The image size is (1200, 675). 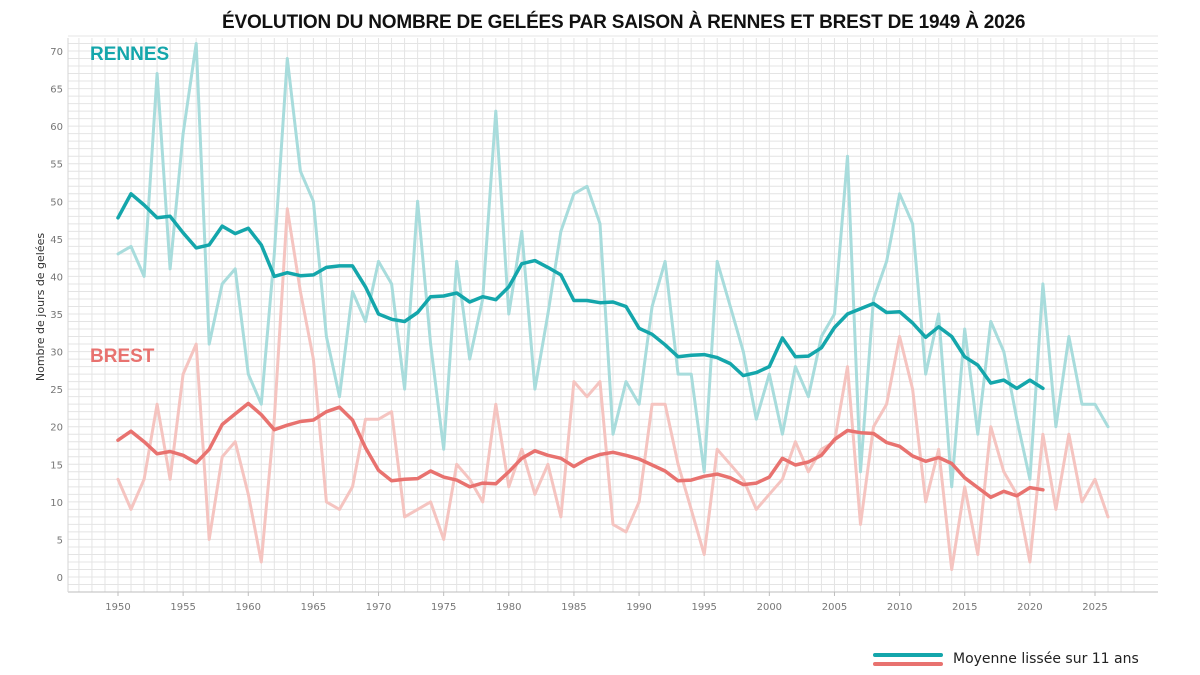 What do you see at coordinates (56, 202) in the screenshot?
I see `y-tick-label: 50` at bounding box center [56, 202].